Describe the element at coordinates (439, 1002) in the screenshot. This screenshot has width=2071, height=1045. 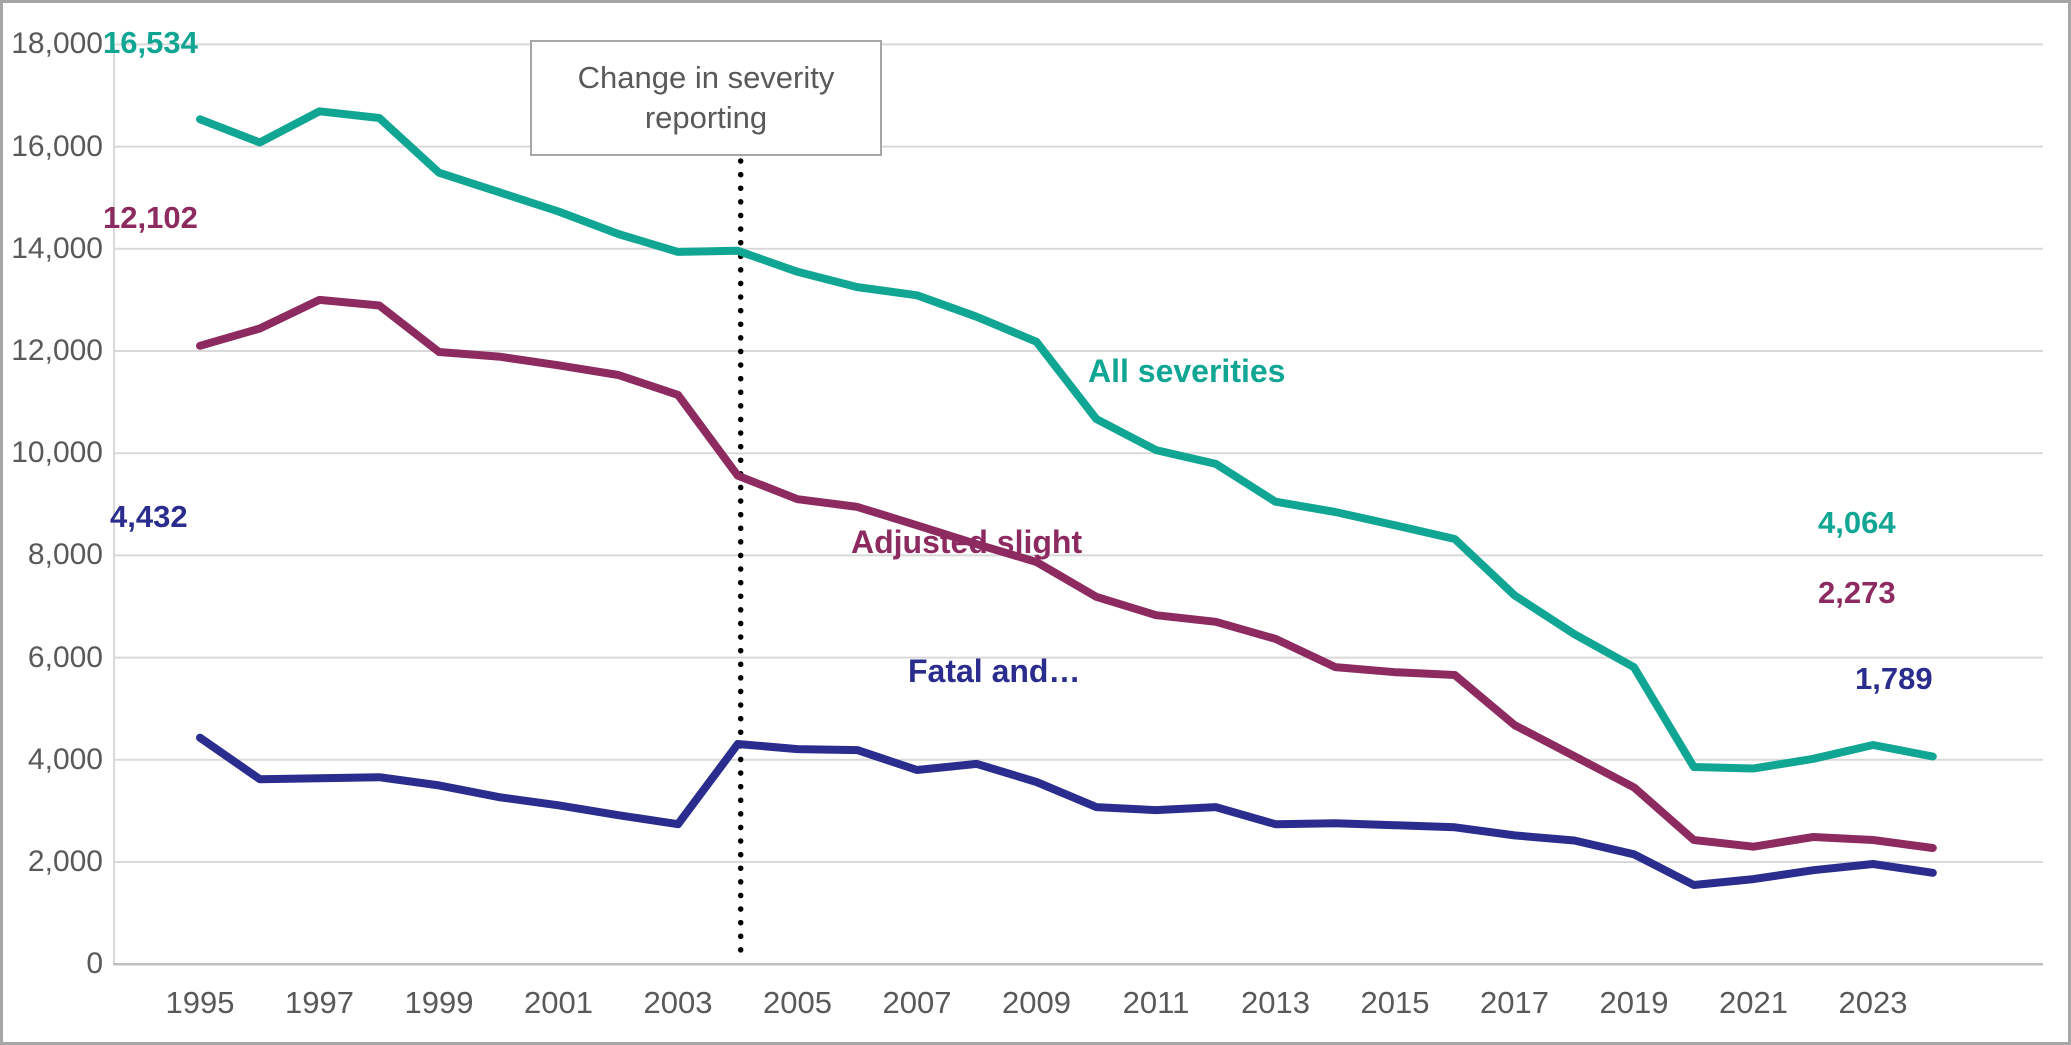
I see `x-tick-label-1999: 1999` at that location.